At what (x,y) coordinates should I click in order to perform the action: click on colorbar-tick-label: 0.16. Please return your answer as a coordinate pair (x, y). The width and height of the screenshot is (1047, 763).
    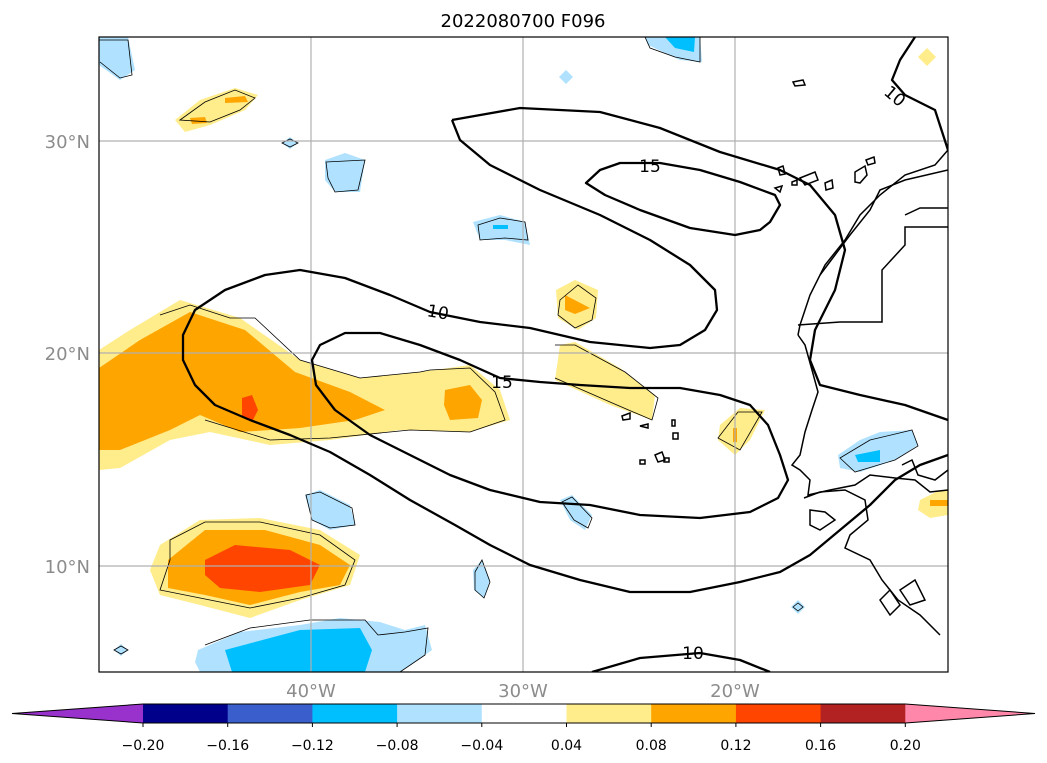
    Looking at the image, I should click on (820, 746).